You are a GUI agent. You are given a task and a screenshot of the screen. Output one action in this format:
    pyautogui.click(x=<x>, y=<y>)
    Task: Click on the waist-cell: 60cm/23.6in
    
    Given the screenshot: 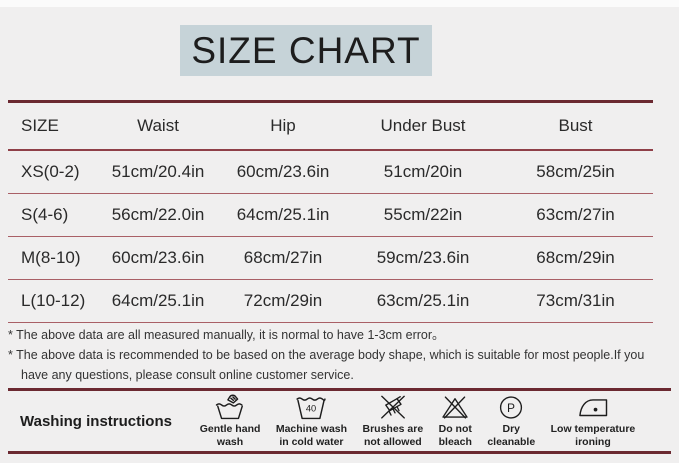 What is the action you would take?
    pyautogui.click(x=158, y=258)
    